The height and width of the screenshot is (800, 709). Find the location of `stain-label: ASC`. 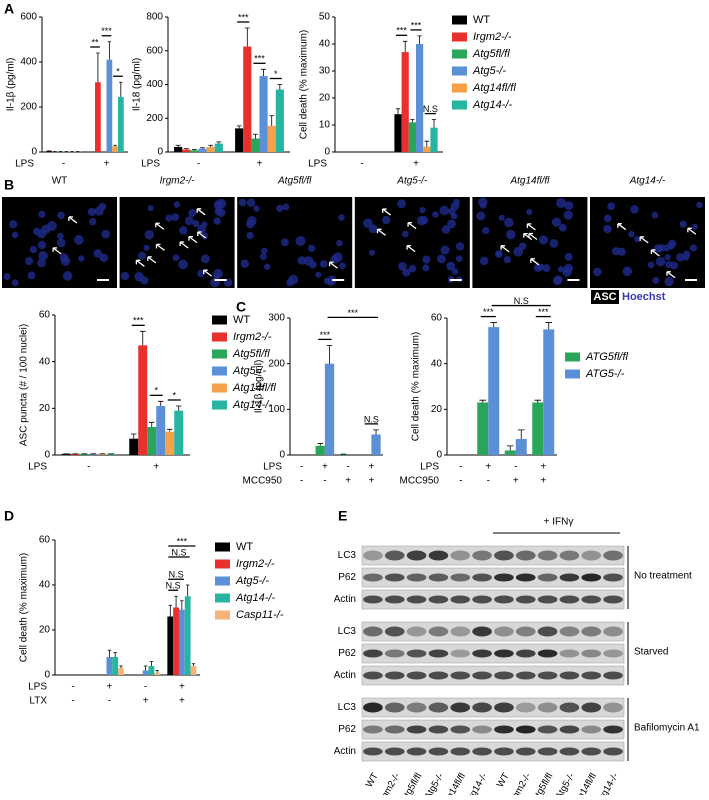

stain-label: ASC is located at coordinates (604, 297).